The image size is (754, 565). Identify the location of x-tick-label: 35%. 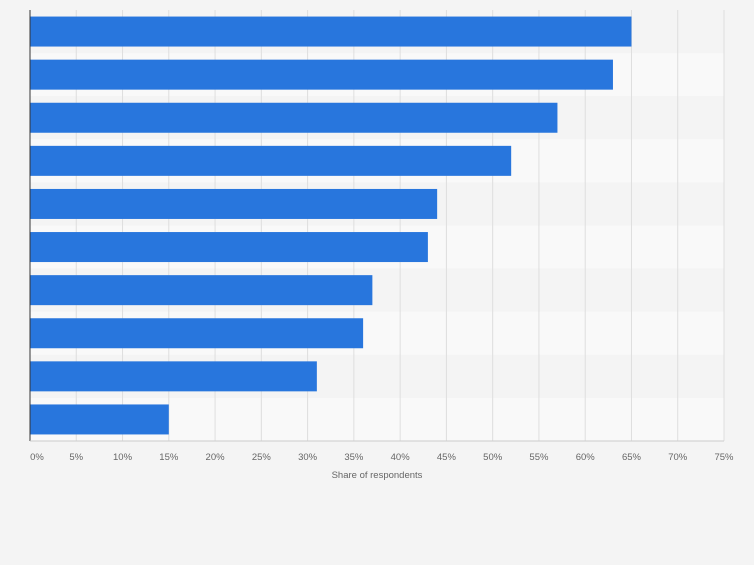
(354, 457).